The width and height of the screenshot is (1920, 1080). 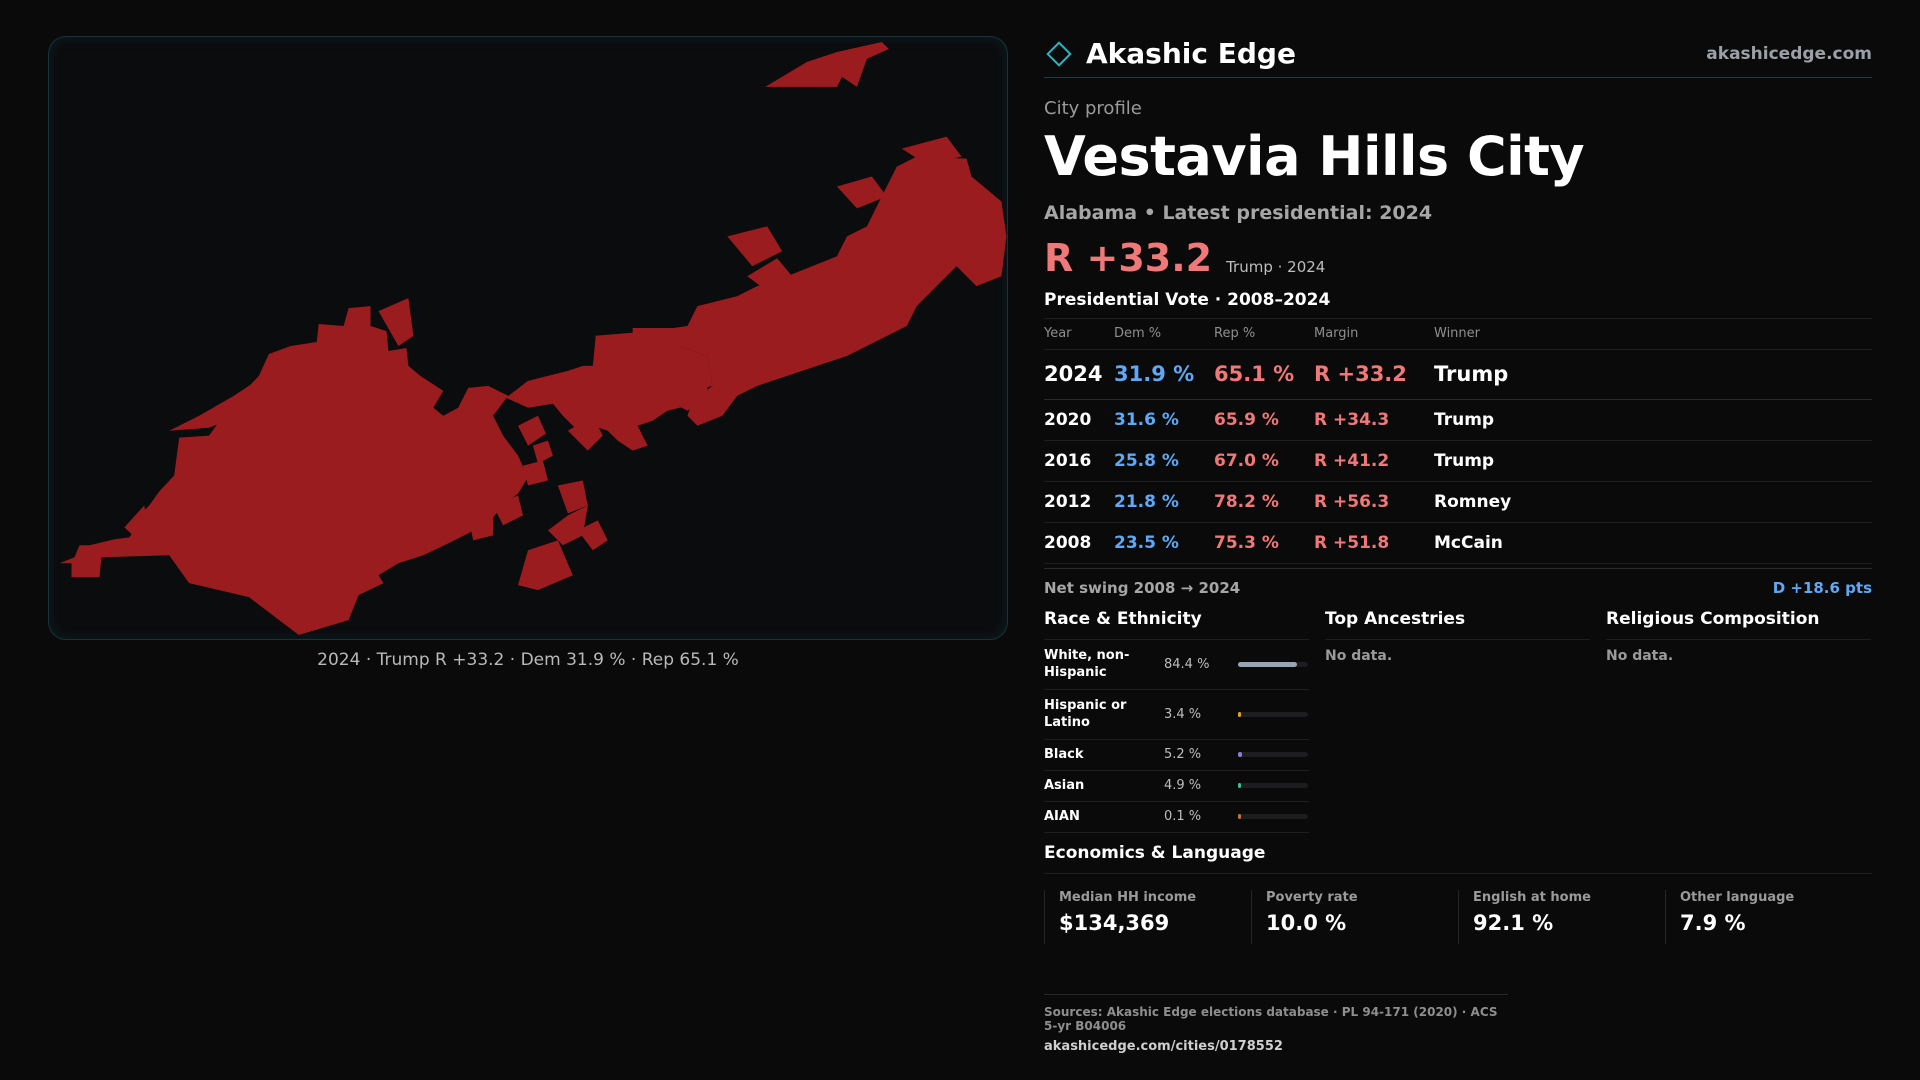 What do you see at coordinates (1062, 816) in the screenshot?
I see `race-label: AIAN` at bounding box center [1062, 816].